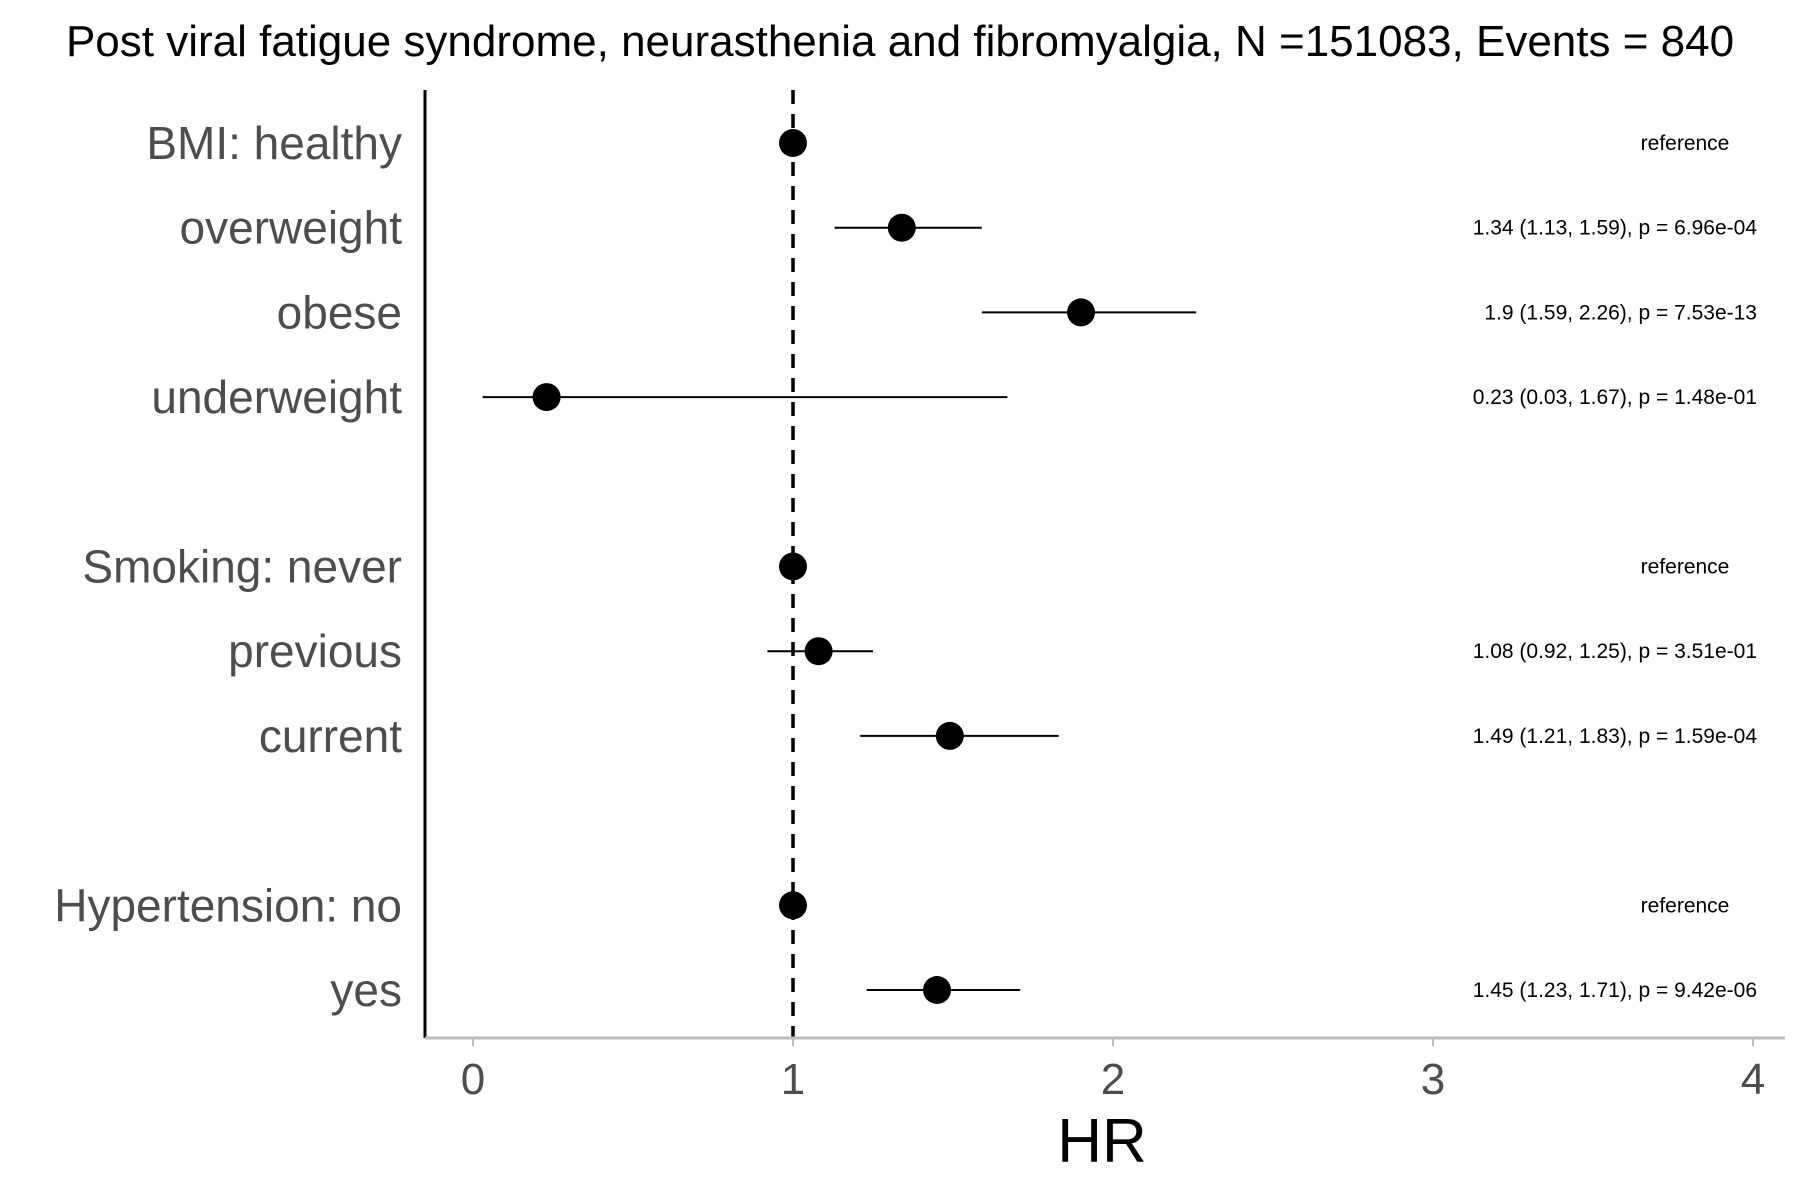 This screenshot has height=1200, width=1800. I want to click on row-label: obese, so click(339, 312).